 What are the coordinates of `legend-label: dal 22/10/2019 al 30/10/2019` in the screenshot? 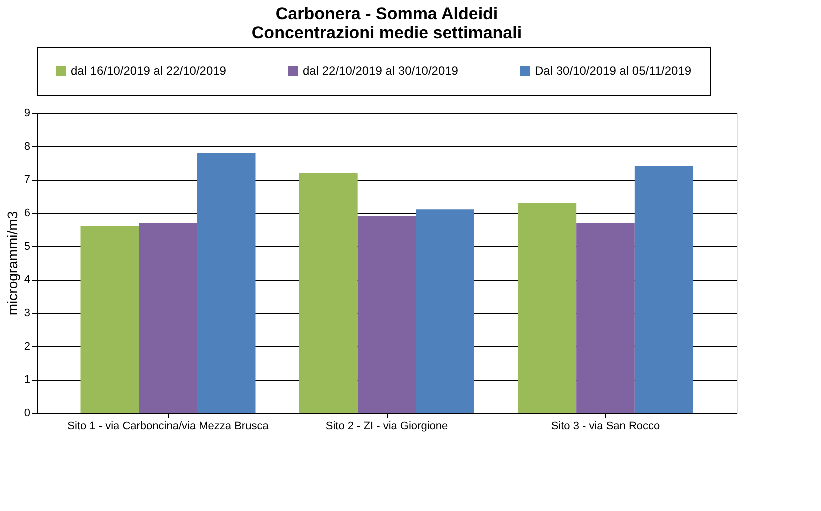 It's located at (381, 71).